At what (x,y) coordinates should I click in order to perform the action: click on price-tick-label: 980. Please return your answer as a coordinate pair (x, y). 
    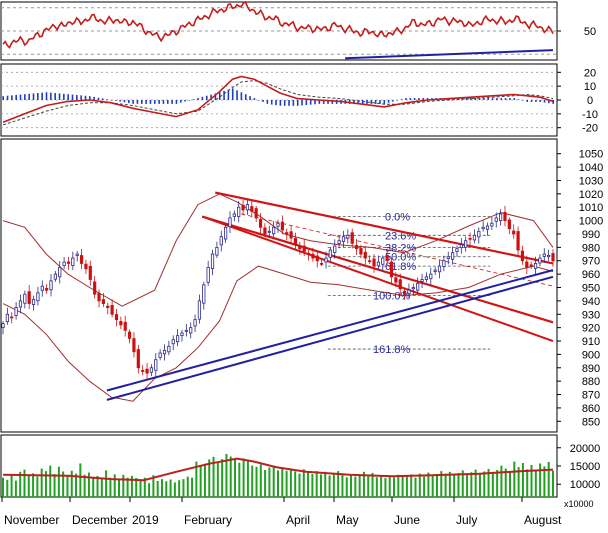
    Looking at the image, I should click on (591, 248).